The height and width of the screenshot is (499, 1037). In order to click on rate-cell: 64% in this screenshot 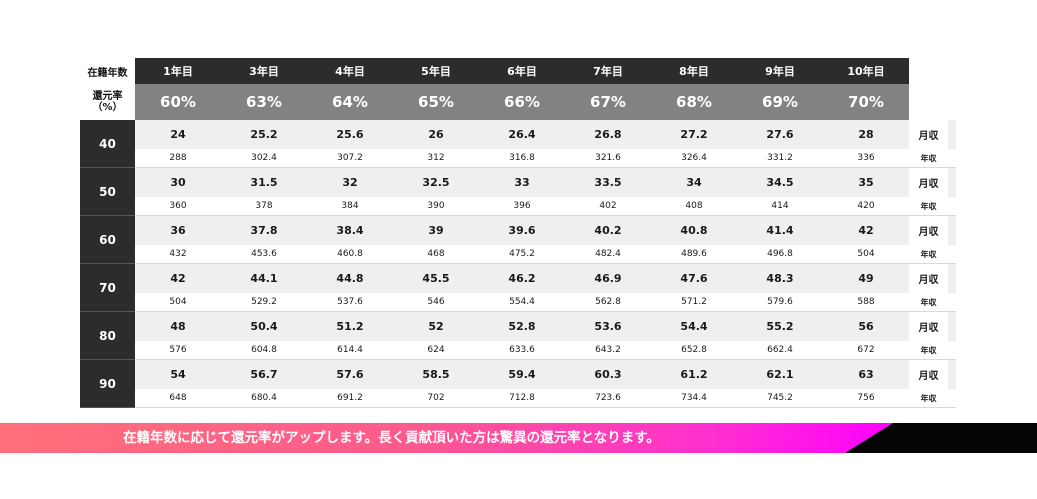, I will do `click(350, 102)`.